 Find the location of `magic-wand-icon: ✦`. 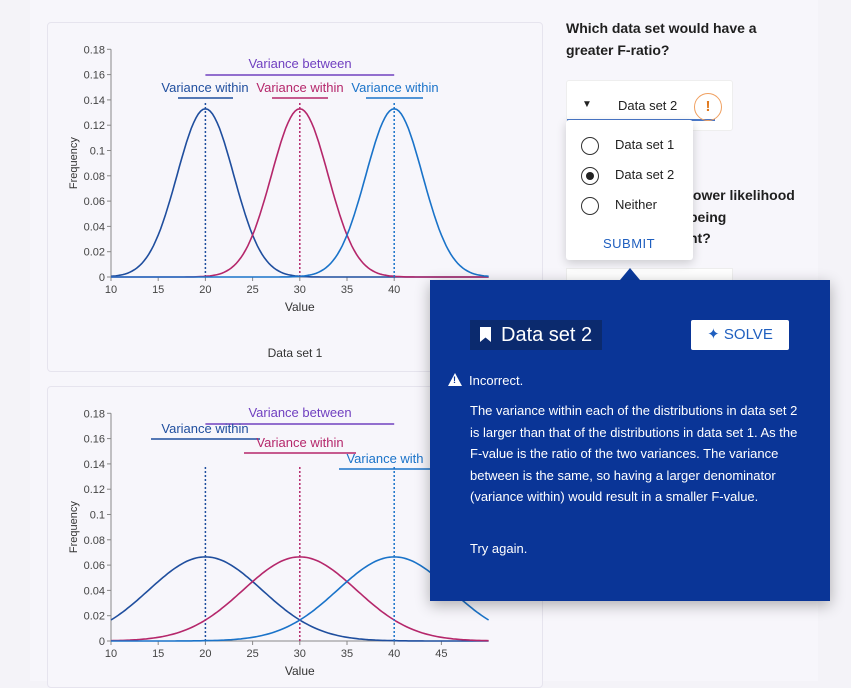

magic-wand-icon: ✦ is located at coordinates (713, 334).